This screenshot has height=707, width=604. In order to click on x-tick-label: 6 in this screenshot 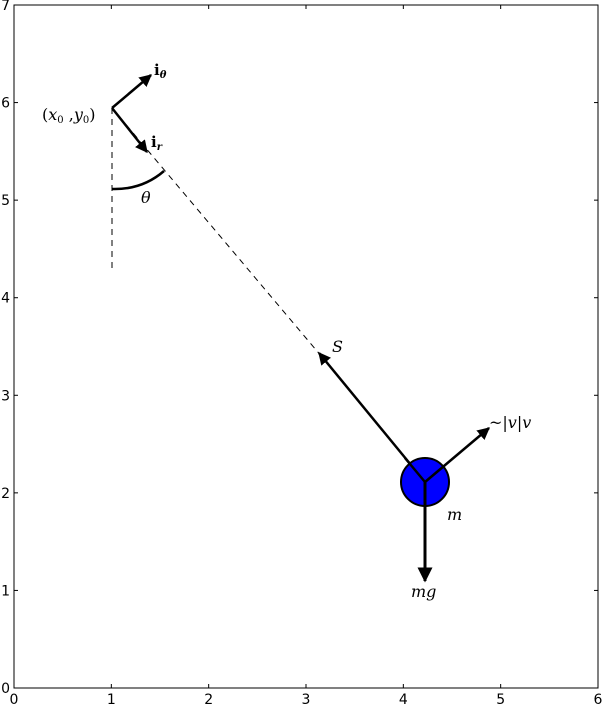, I will do `click(598, 699)`.